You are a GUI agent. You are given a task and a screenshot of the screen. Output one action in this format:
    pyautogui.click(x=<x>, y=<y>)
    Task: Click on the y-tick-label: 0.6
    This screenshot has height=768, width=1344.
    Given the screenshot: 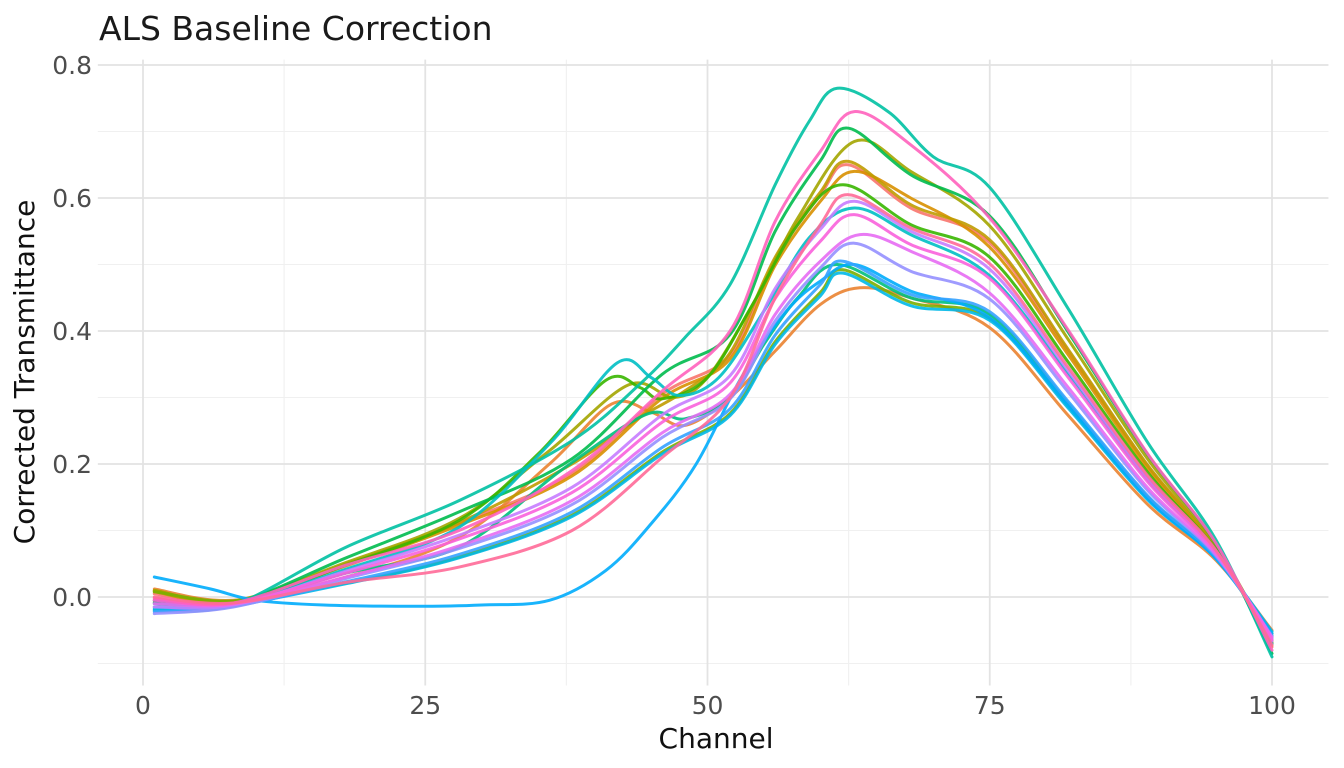 What is the action you would take?
    pyautogui.click(x=72, y=198)
    